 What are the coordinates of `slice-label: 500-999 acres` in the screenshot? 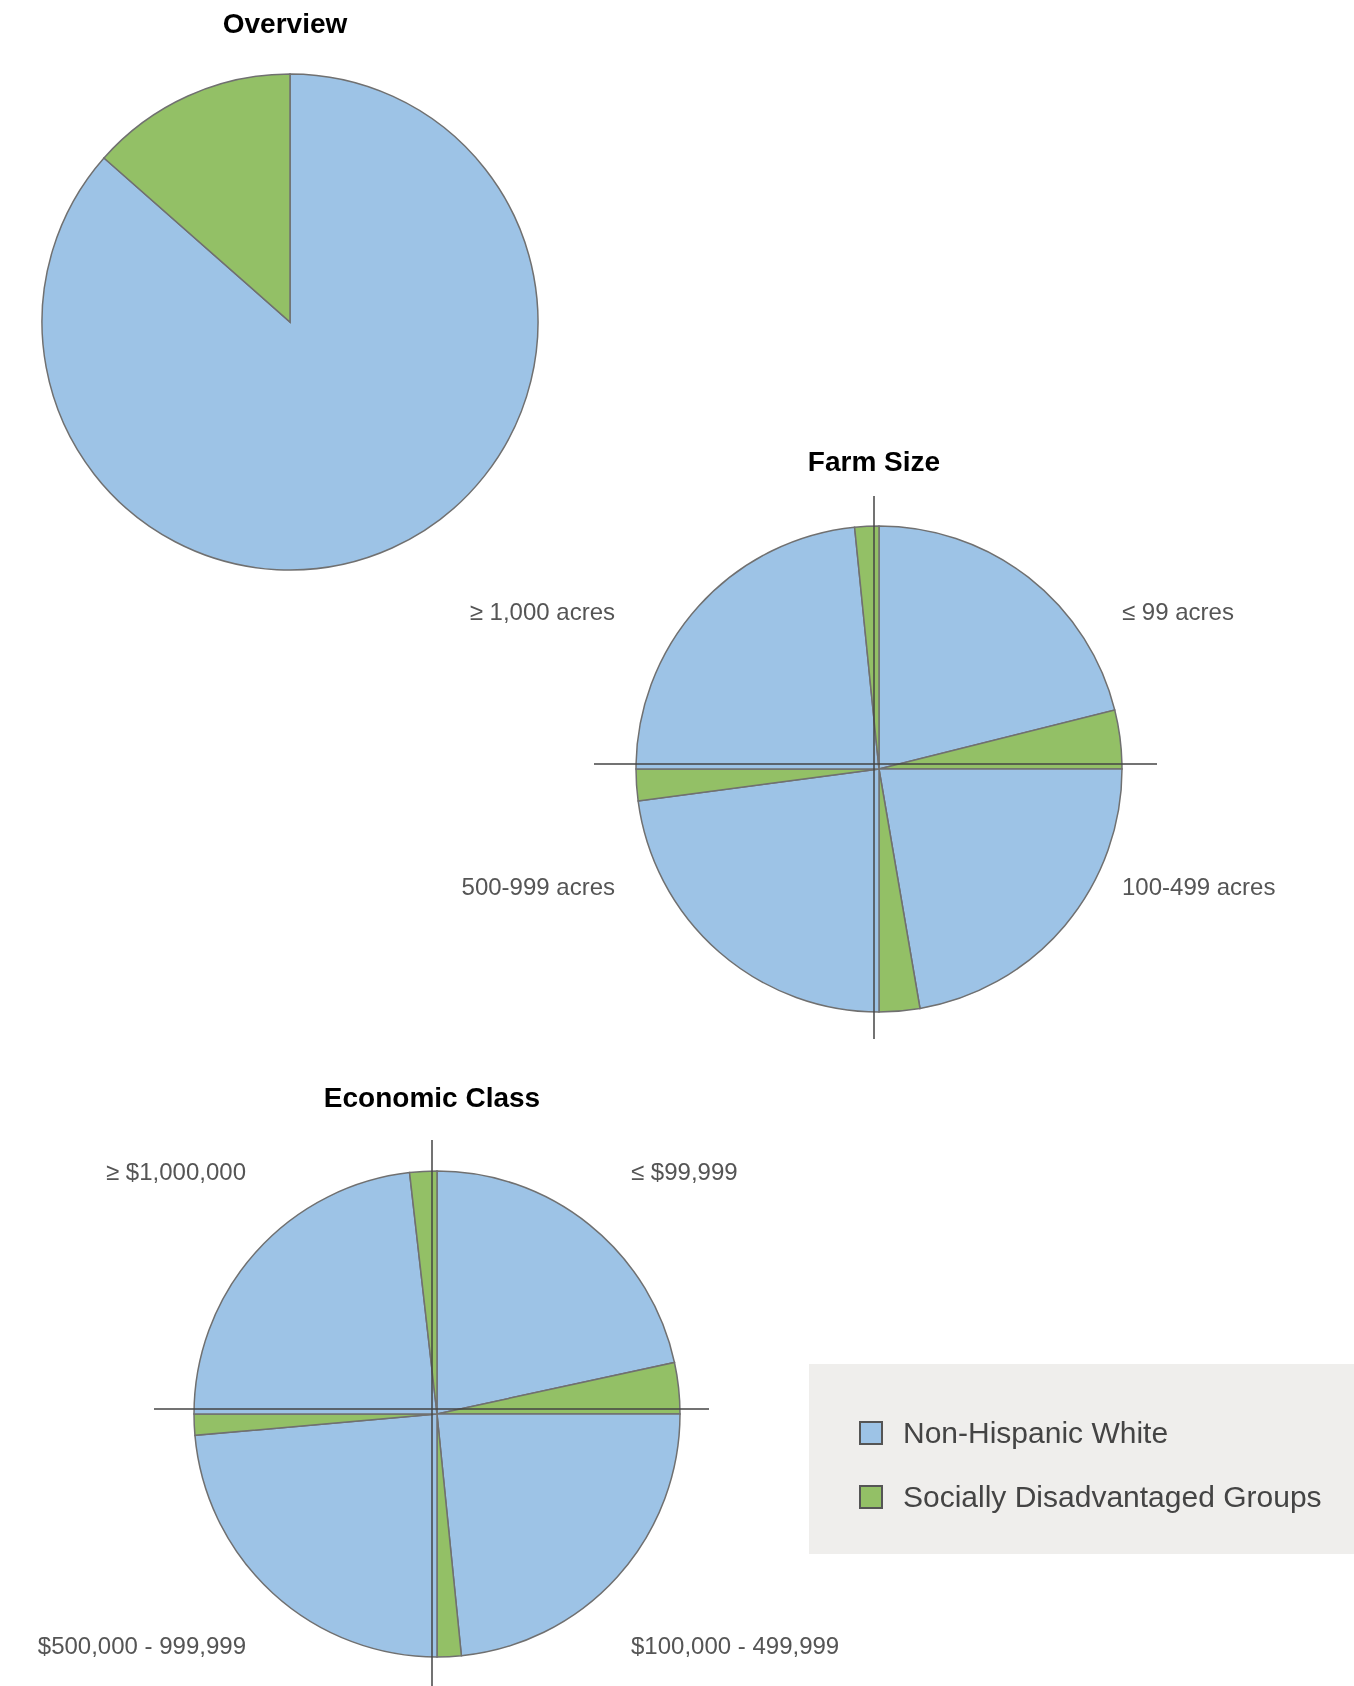 It's located at (538, 887).